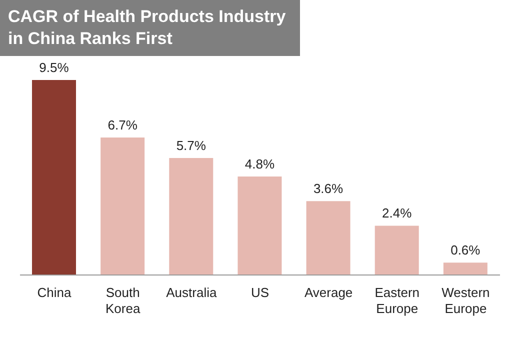  I want to click on data-label: 5.7%, so click(191, 145).